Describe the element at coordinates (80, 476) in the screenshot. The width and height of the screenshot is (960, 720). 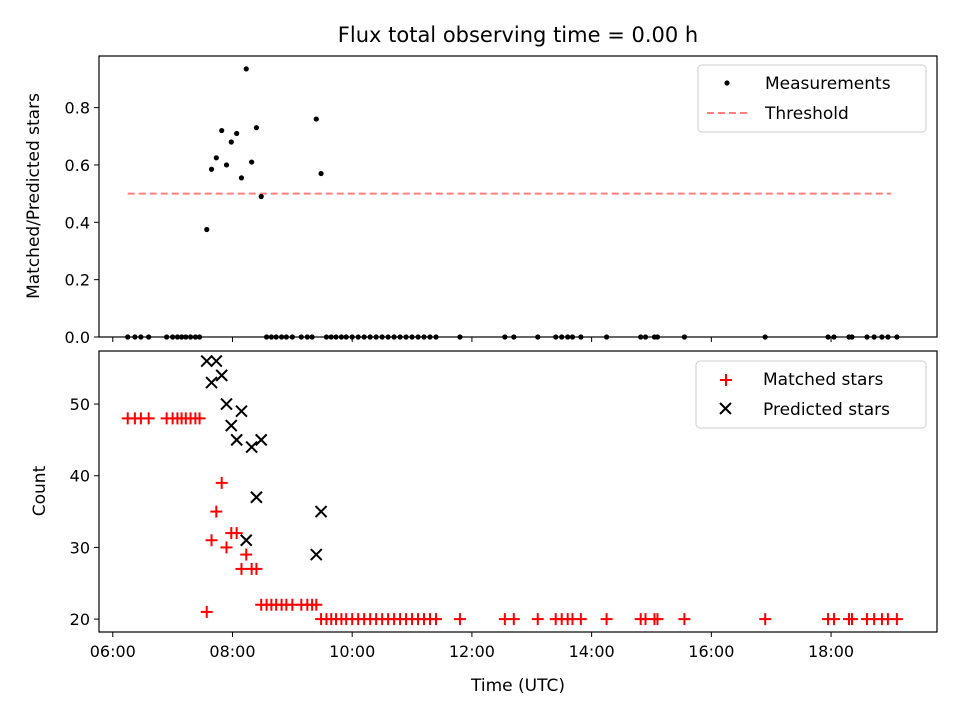
I see `bottom-y-tick-label: 40` at that location.